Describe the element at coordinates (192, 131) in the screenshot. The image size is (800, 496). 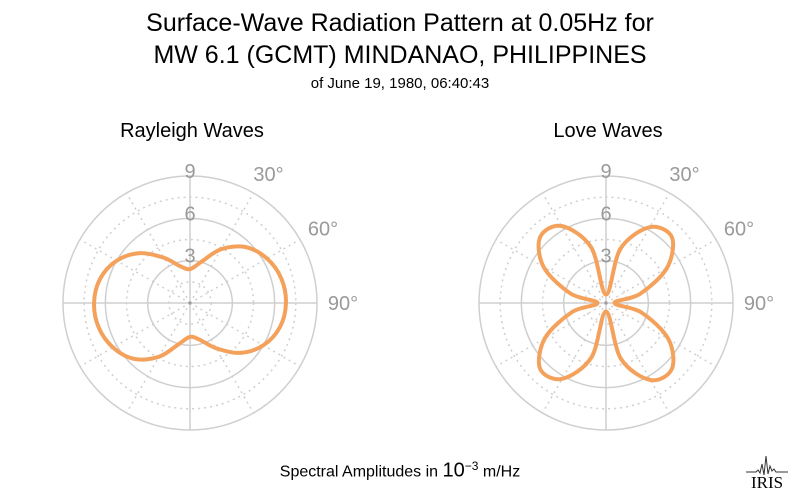
I see `rayleigh-panel-title: Rayleigh Waves` at that location.